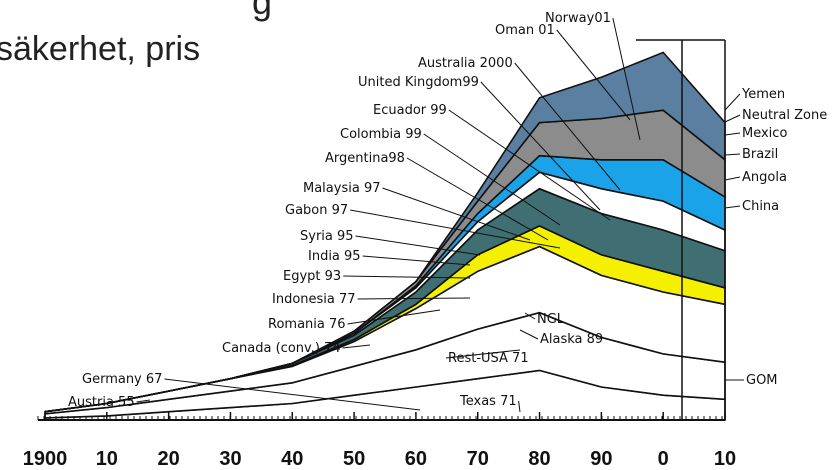 This screenshot has width=839, height=470. Describe the element at coordinates (764, 133) in the screenshot. I see `annotation: Mexico` at that location.